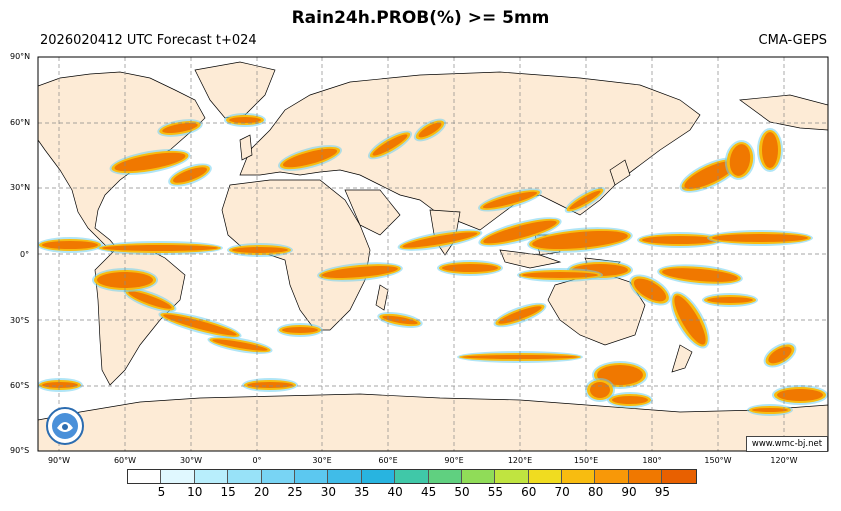 The width and height of the screenshot is (841, 511). What do you see at coordinates (462, 492) in the screenshot?
I see `colorbar-tick-label: 50` at bounding box center [462, 492].